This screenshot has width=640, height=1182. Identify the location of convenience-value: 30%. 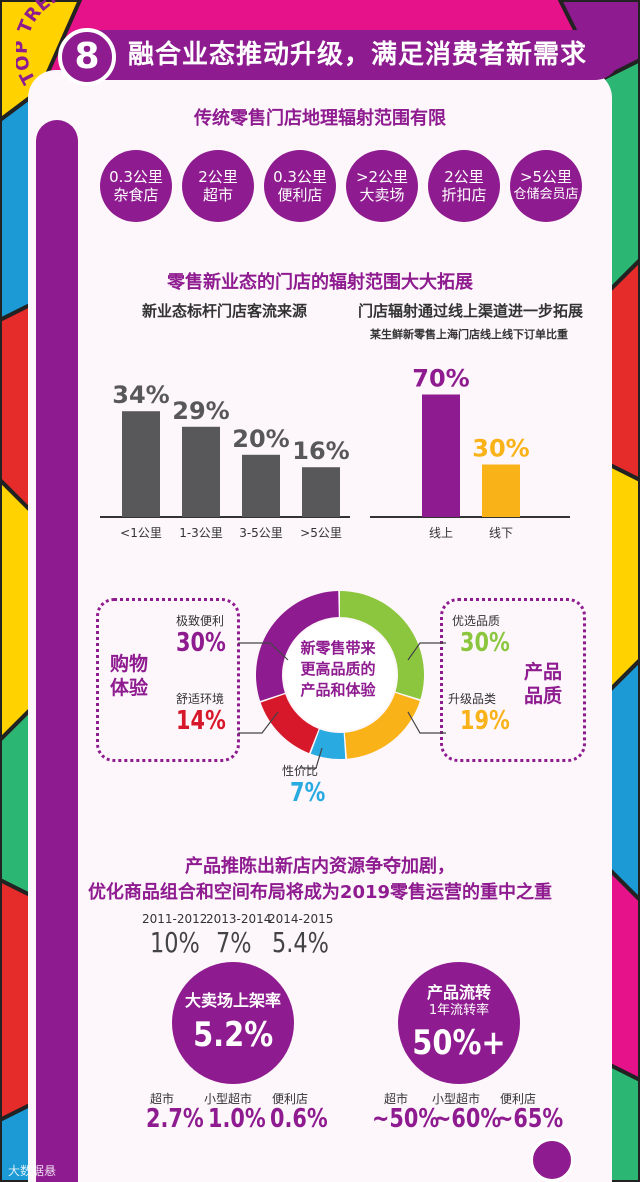
(201, 643).